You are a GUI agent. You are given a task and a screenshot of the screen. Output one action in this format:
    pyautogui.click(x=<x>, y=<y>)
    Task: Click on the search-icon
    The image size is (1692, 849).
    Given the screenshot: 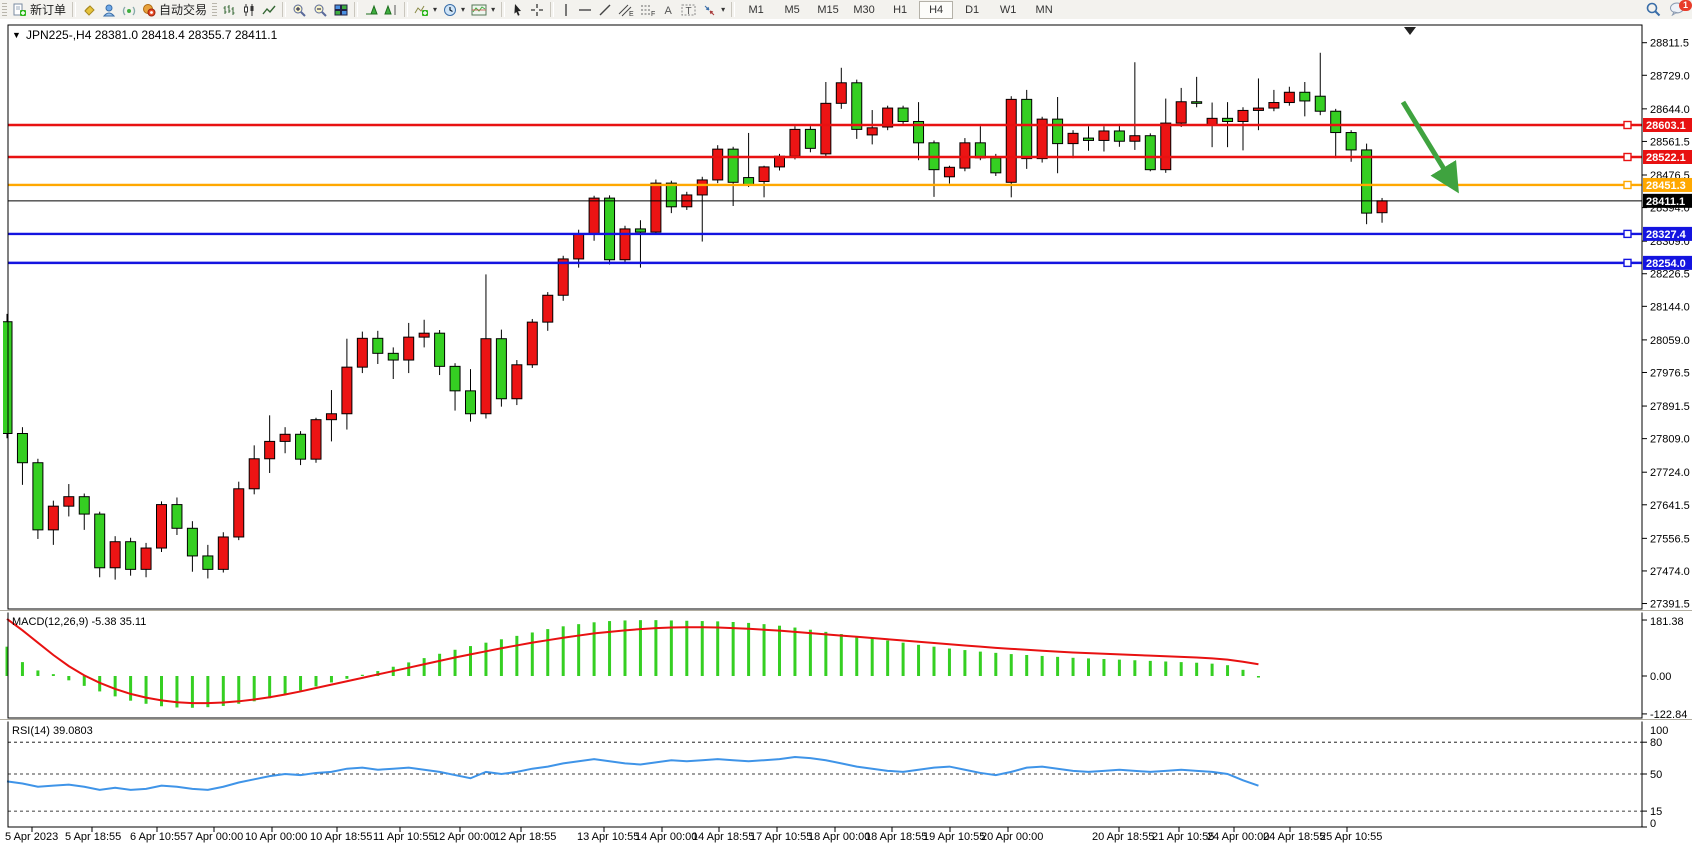 What is the action you would take?
    pyautogui.click(x=1653, y=9)
    